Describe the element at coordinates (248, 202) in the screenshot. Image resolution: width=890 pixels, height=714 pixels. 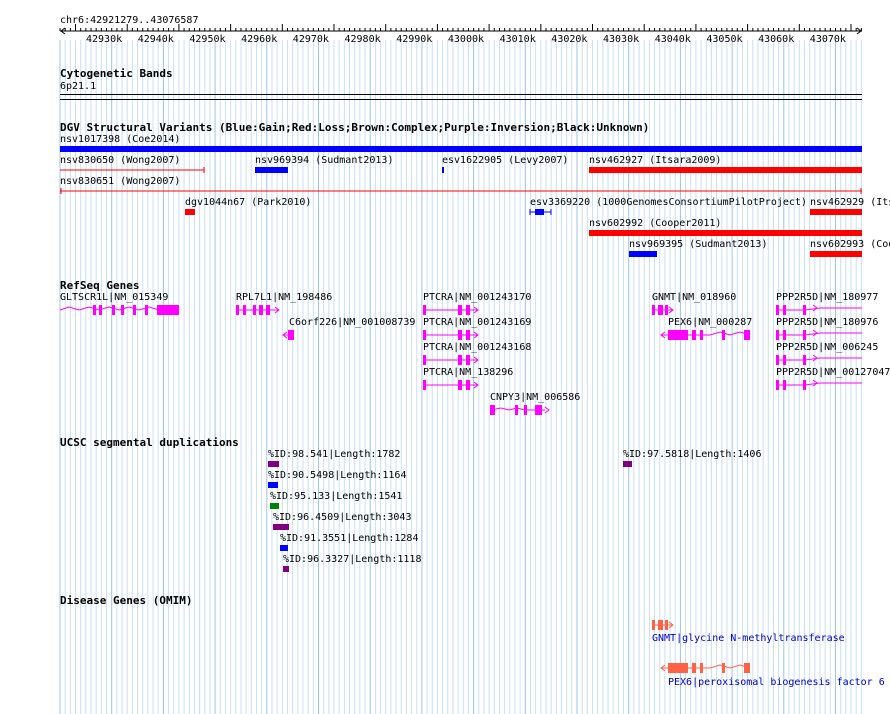
I see `dgv-feature-label: dgv1044n67 (Park2010)` at that location.